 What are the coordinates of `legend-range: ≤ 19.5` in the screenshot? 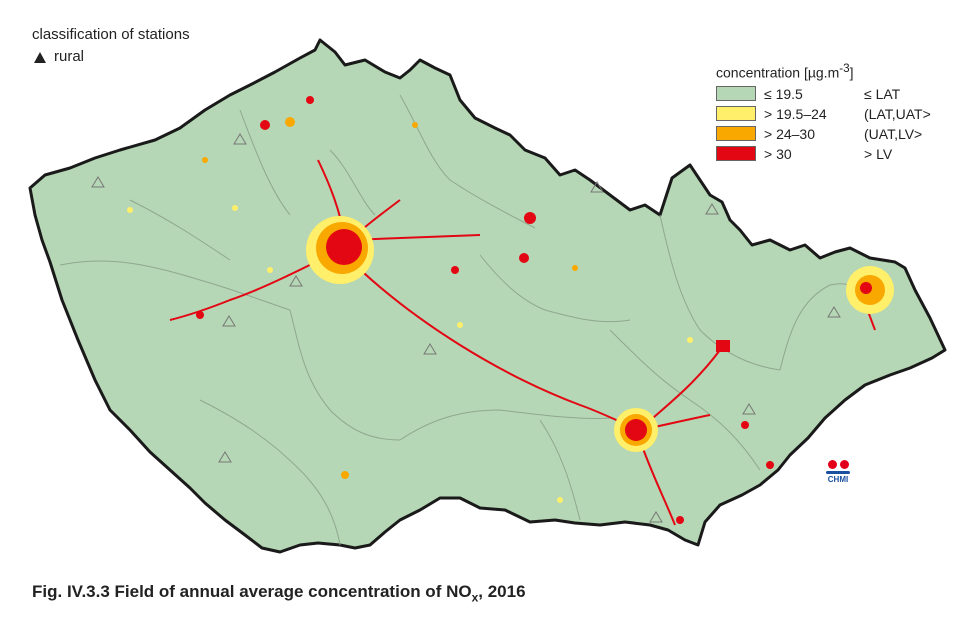 It's located at (783, 93).